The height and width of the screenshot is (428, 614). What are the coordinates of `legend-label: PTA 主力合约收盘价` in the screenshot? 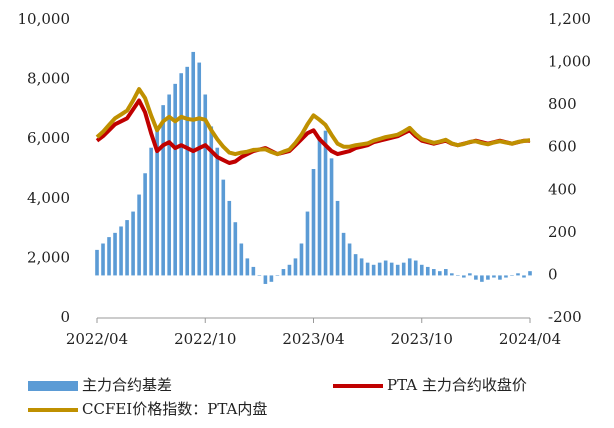 It's located at (457, 385).